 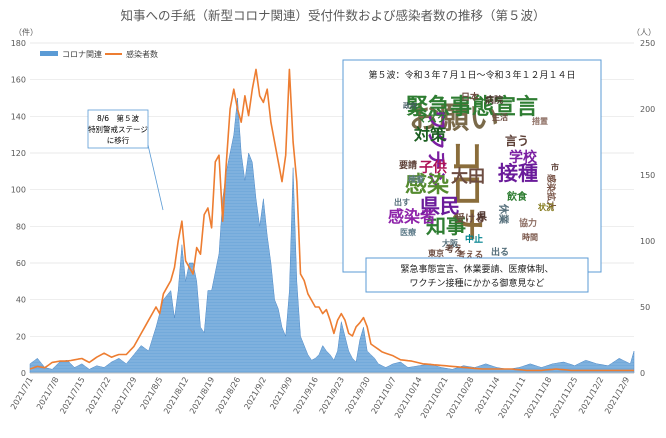 I want to click on left-tick-label: 120, so click(x=18, y=153).